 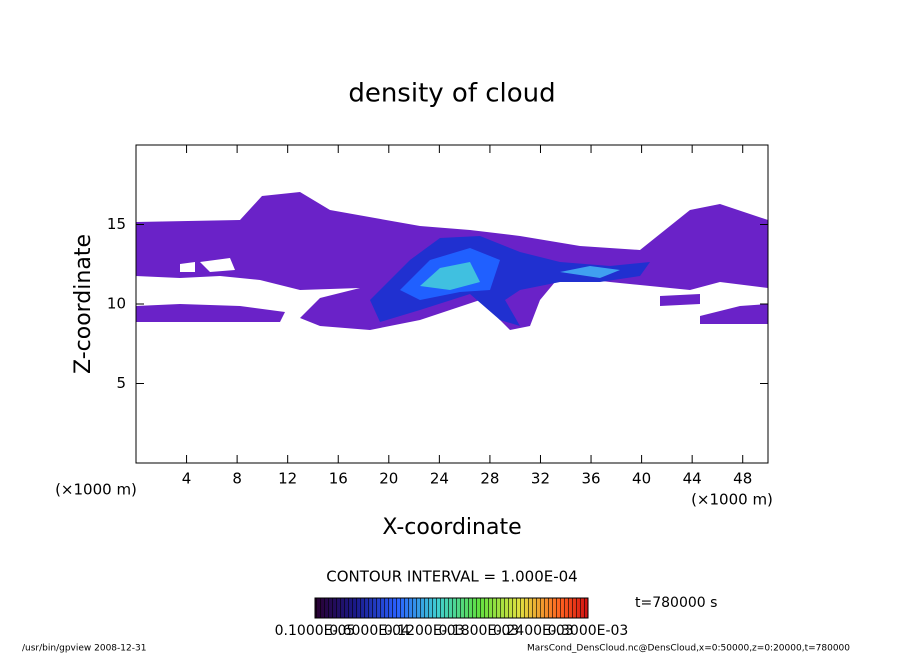 What do you see at coordinates (83, 304) in the screenshot?
I see `y-axis-label: Z-coordinate` at bounding box center [83, 304].